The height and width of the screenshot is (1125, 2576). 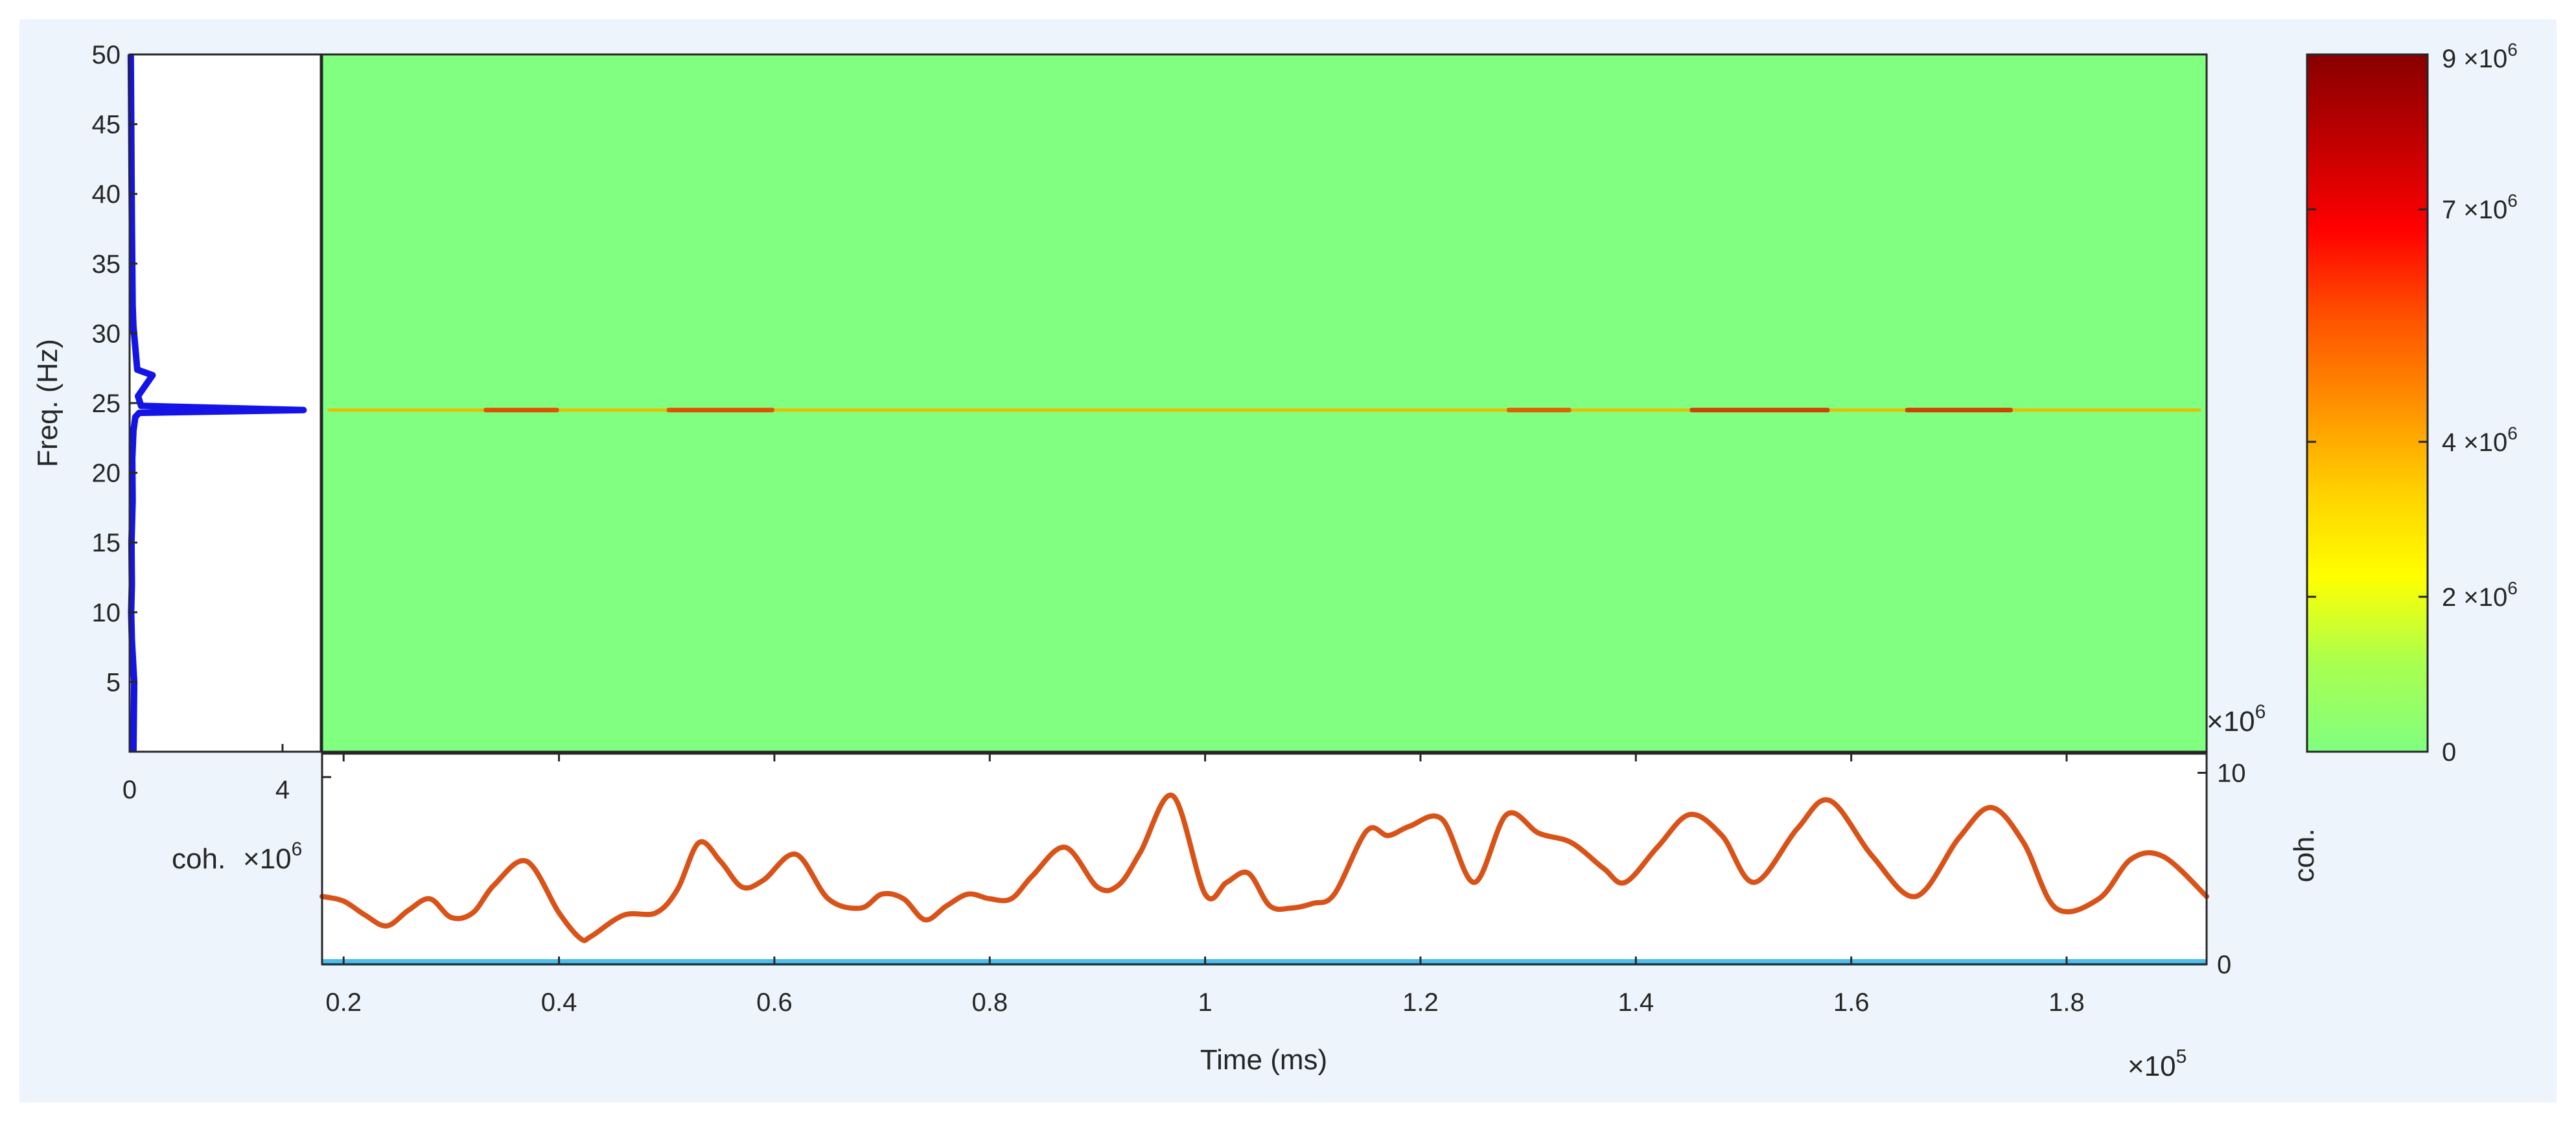 What do you see at coordinates (2066, 1002) in the screenshot?
I see `time-xtick-label: 1.8` at bounding box center [2066, 1002].